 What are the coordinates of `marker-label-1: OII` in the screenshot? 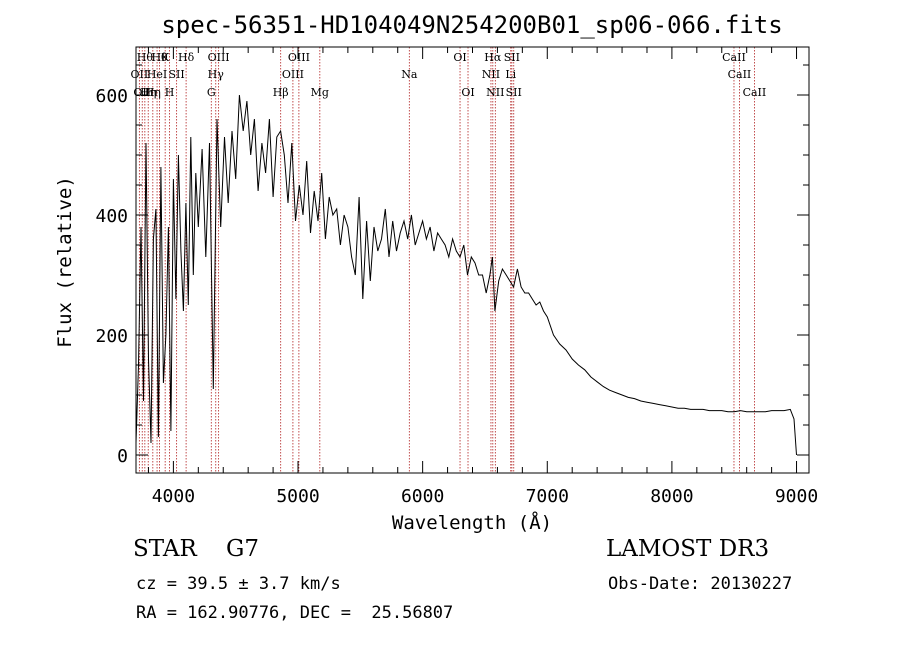 It's located at (142, 92).